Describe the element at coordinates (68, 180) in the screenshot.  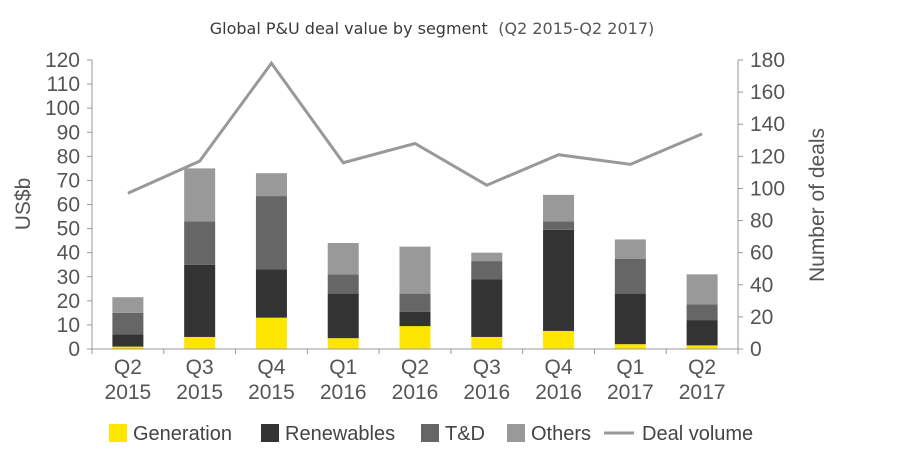
I see `left-tick-label: 70` at that location.